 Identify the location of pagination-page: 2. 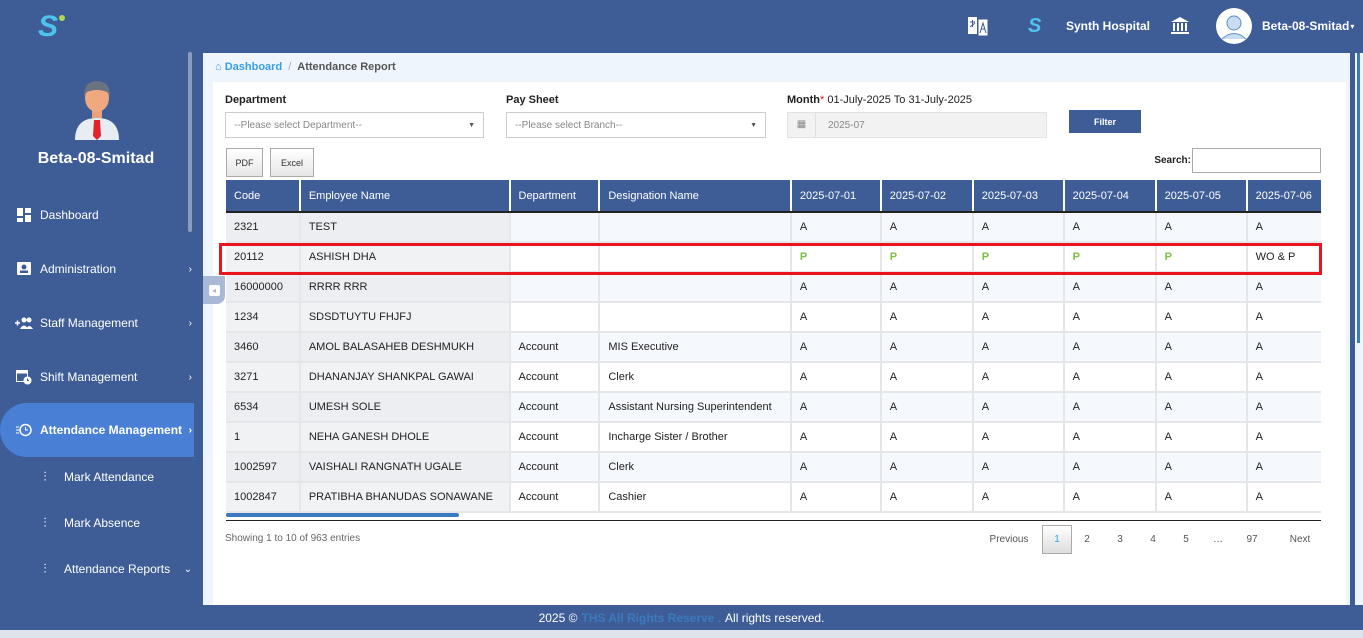
(1087, 539).